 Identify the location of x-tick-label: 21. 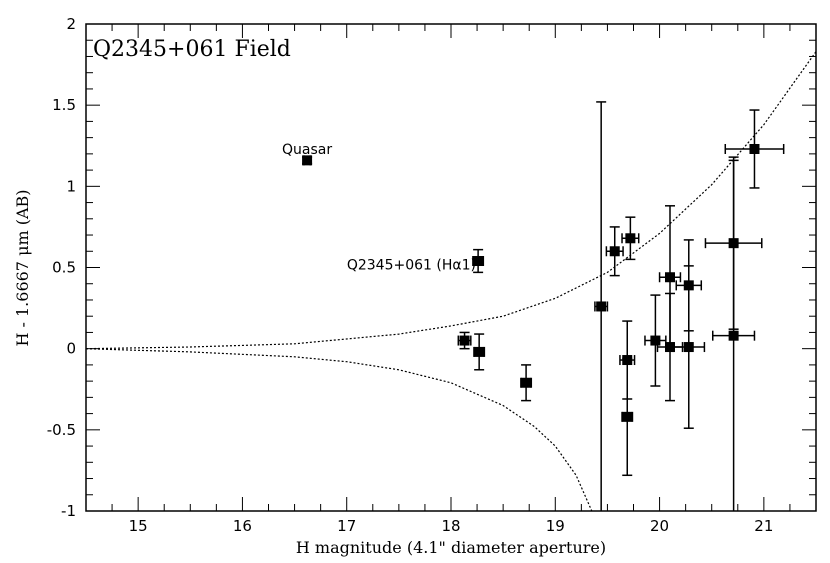
(763, 526).